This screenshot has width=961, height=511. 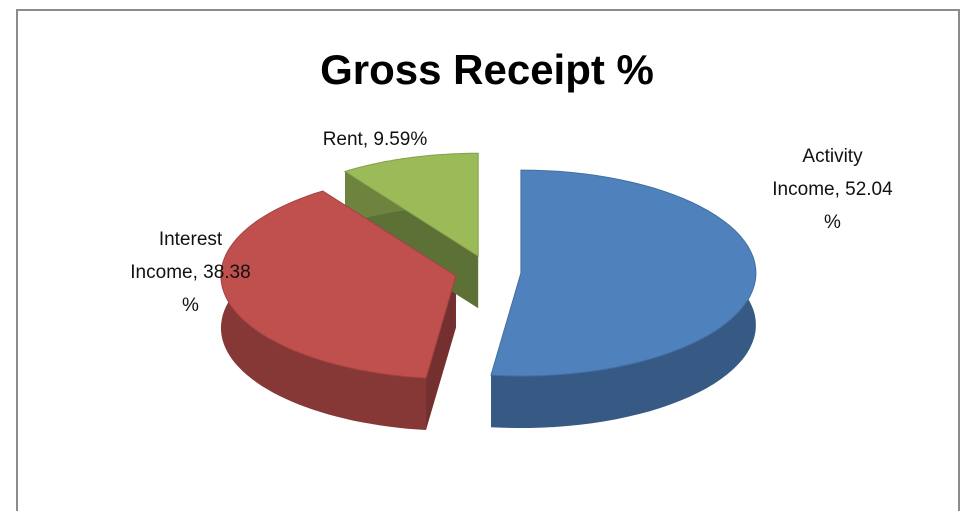 What do you see at coordinates (487, 69) in the screenshot?
I see `chart-title: Gross Receipt %` at bounding box center [487, 69].